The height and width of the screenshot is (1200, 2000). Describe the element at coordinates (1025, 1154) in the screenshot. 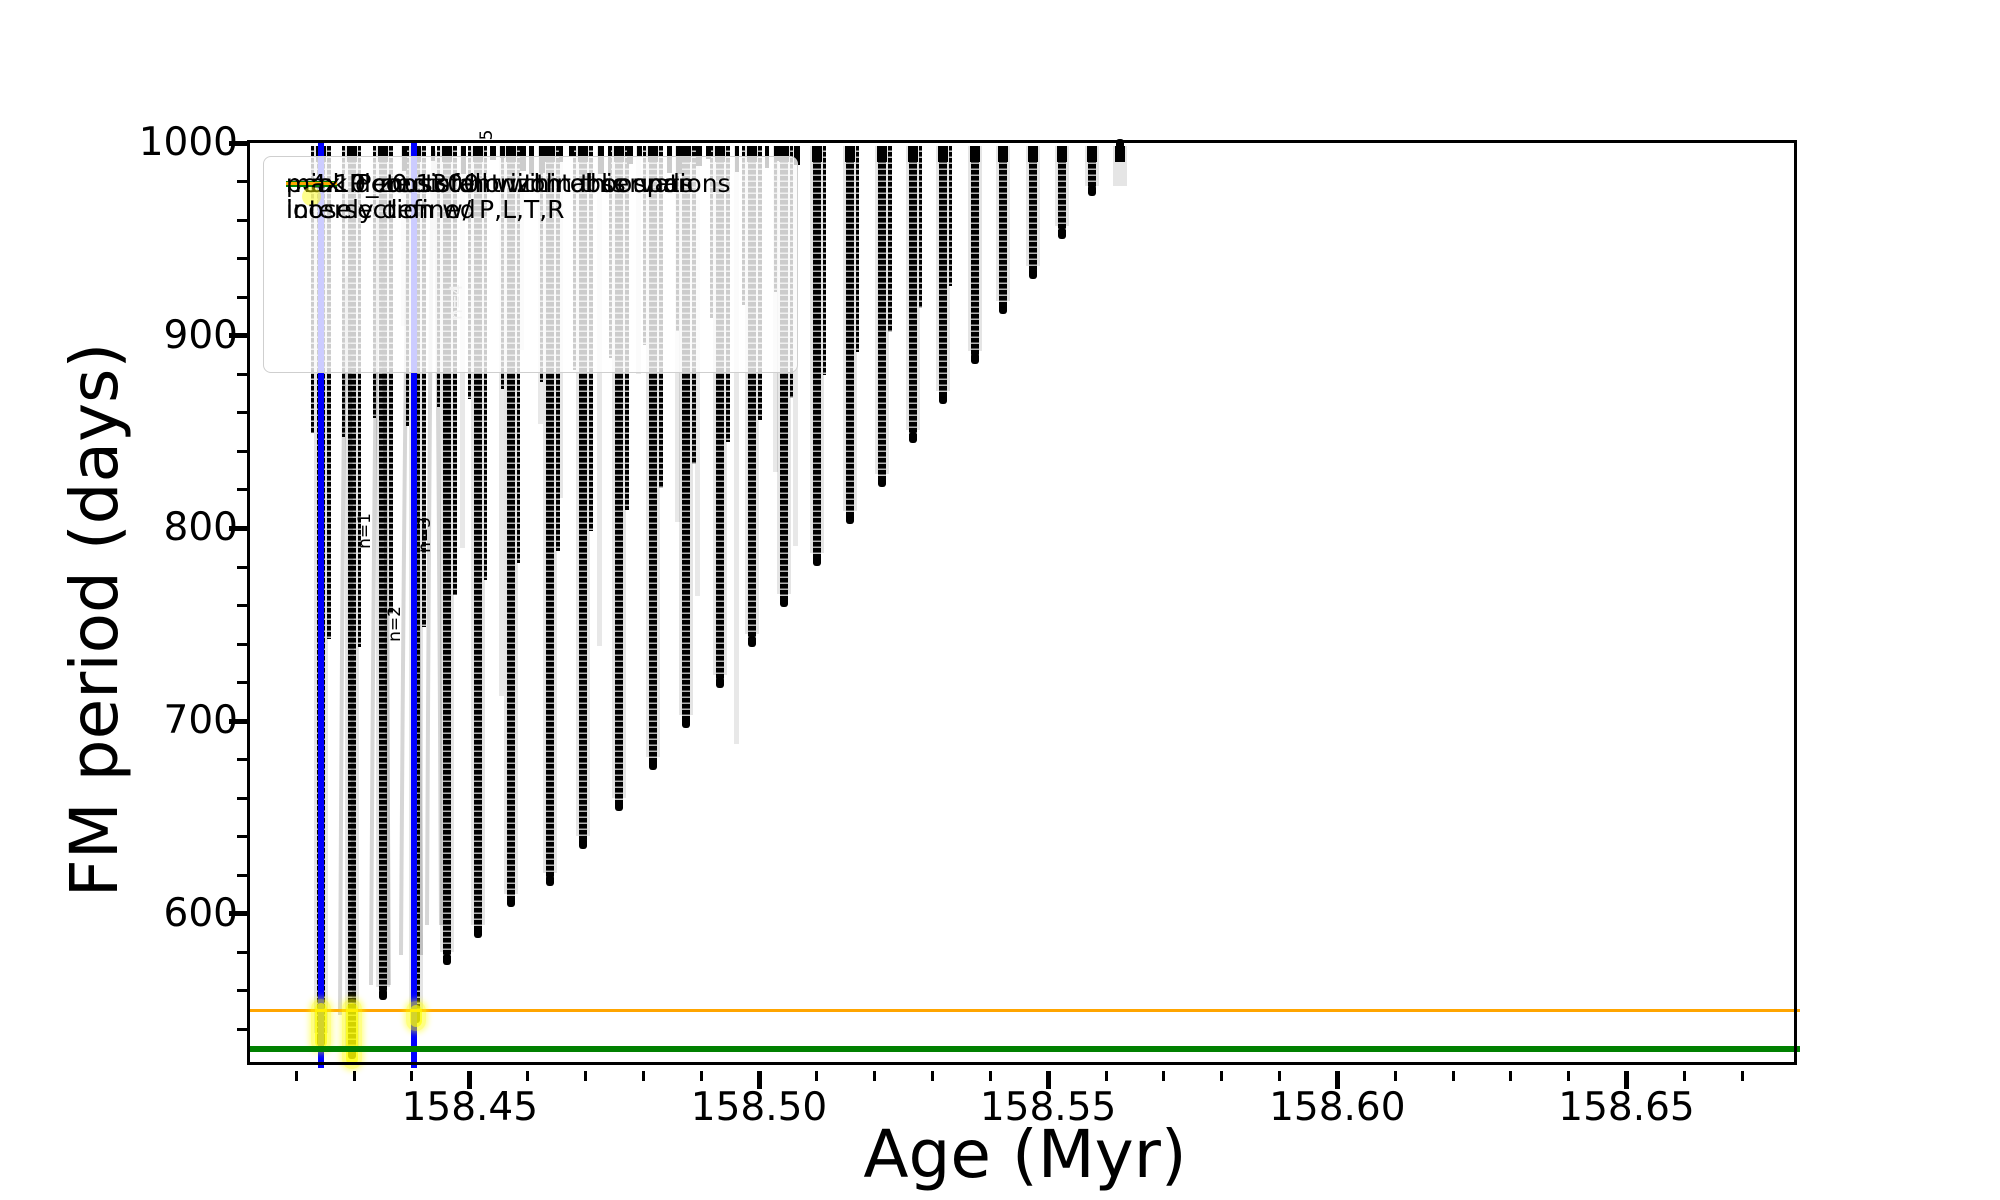

I see `x-axis-label: Age (Myr)` at that location.